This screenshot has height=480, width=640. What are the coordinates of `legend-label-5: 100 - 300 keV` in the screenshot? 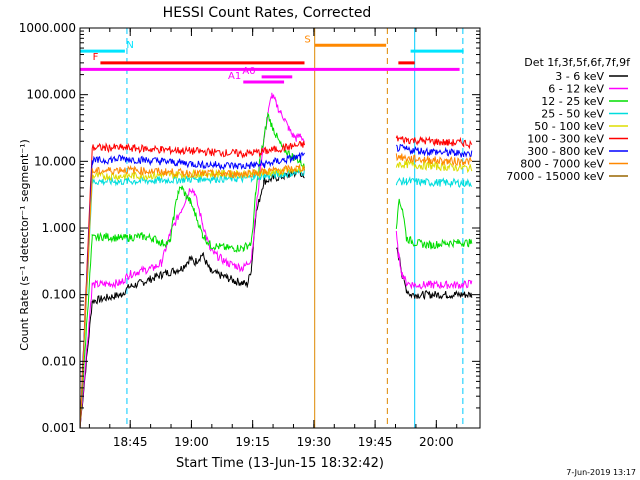 It's located at (565, 139).